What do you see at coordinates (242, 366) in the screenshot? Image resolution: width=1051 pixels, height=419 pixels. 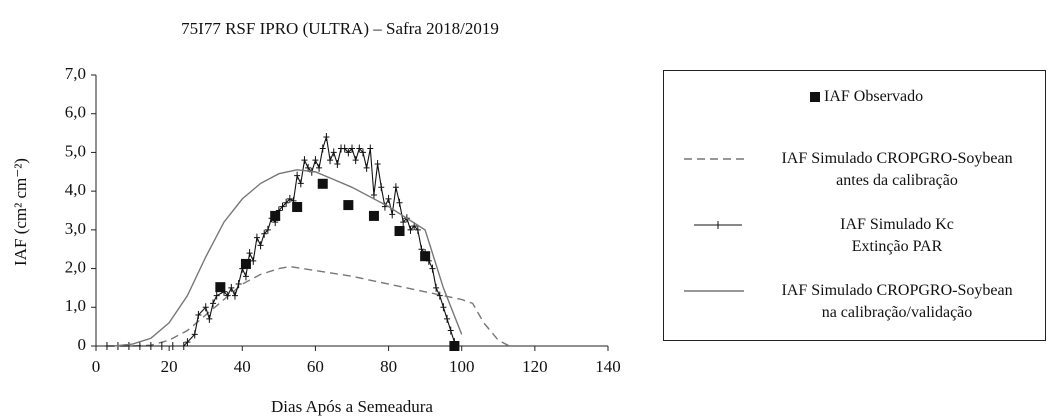 I see `x-tick-label: 40` at bounding box center [242, 366].